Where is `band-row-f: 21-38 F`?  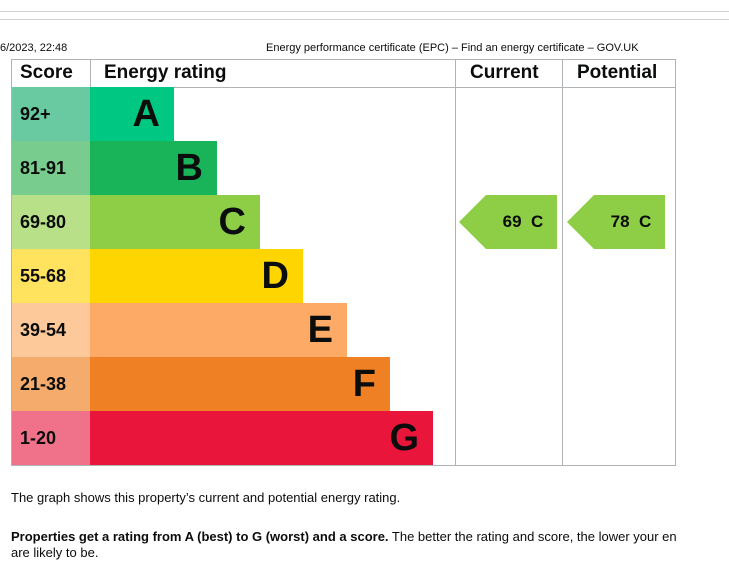
band-row-f: 21-38 F is located at coordinates (343, 384).